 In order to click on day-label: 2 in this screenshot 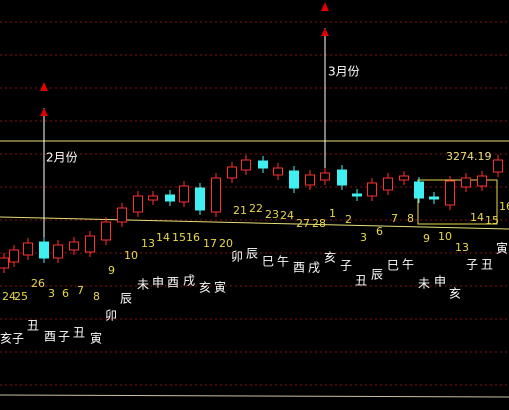, I will do `click(348, 219)`.